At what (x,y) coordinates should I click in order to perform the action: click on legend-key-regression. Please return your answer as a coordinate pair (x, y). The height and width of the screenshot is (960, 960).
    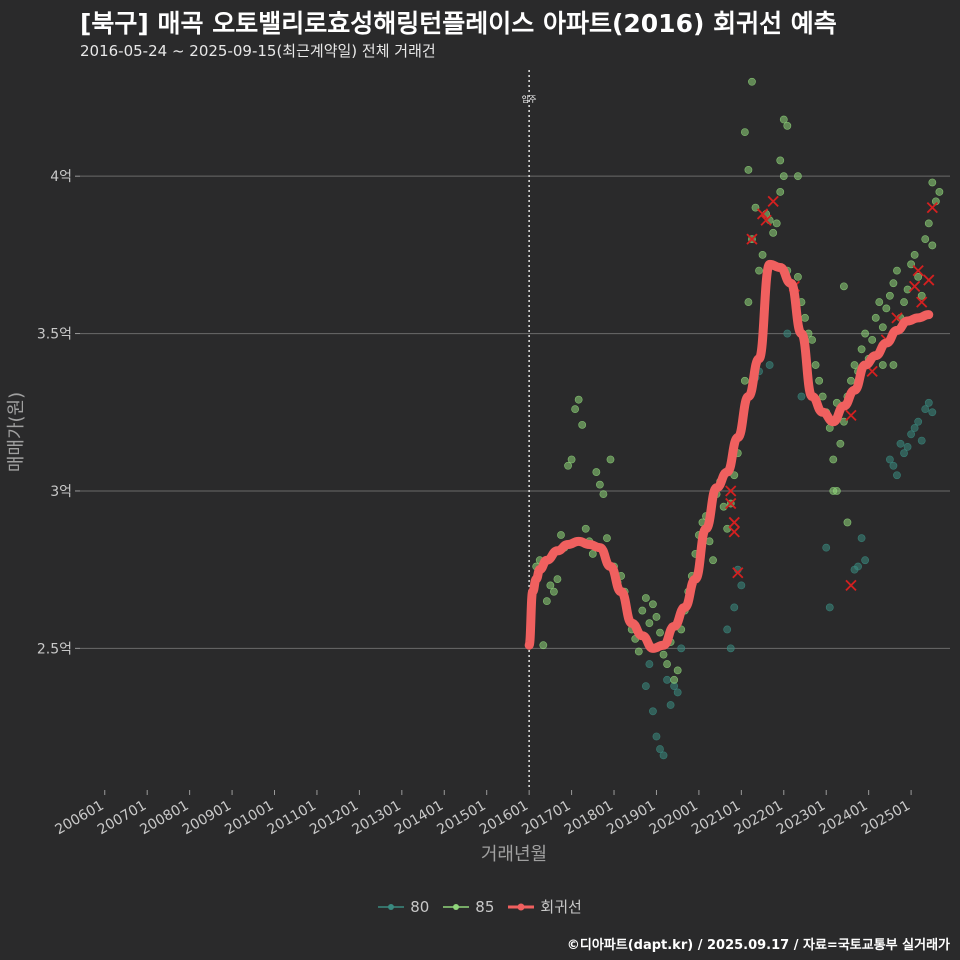
    Looking at the image, I should click on (521, 906).